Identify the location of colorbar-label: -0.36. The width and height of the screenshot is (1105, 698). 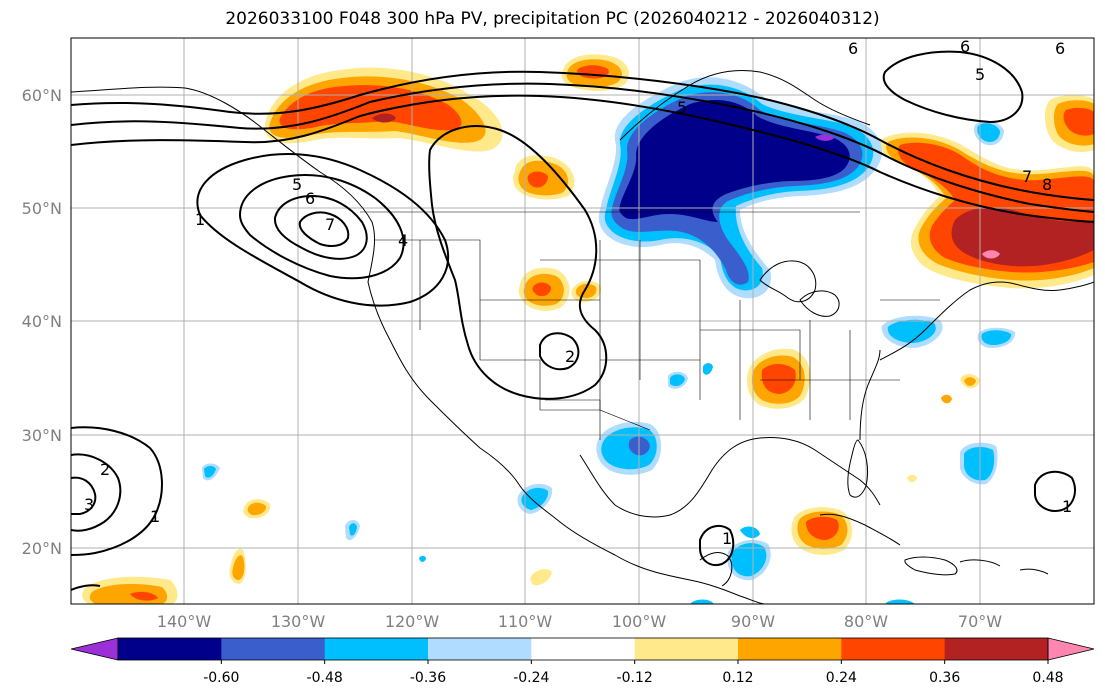
(428, 678).